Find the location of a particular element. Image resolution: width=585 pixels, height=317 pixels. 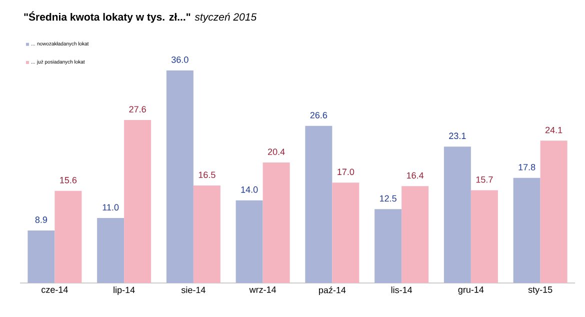

data-label: 12.5 is located at coordinates (388, 198).